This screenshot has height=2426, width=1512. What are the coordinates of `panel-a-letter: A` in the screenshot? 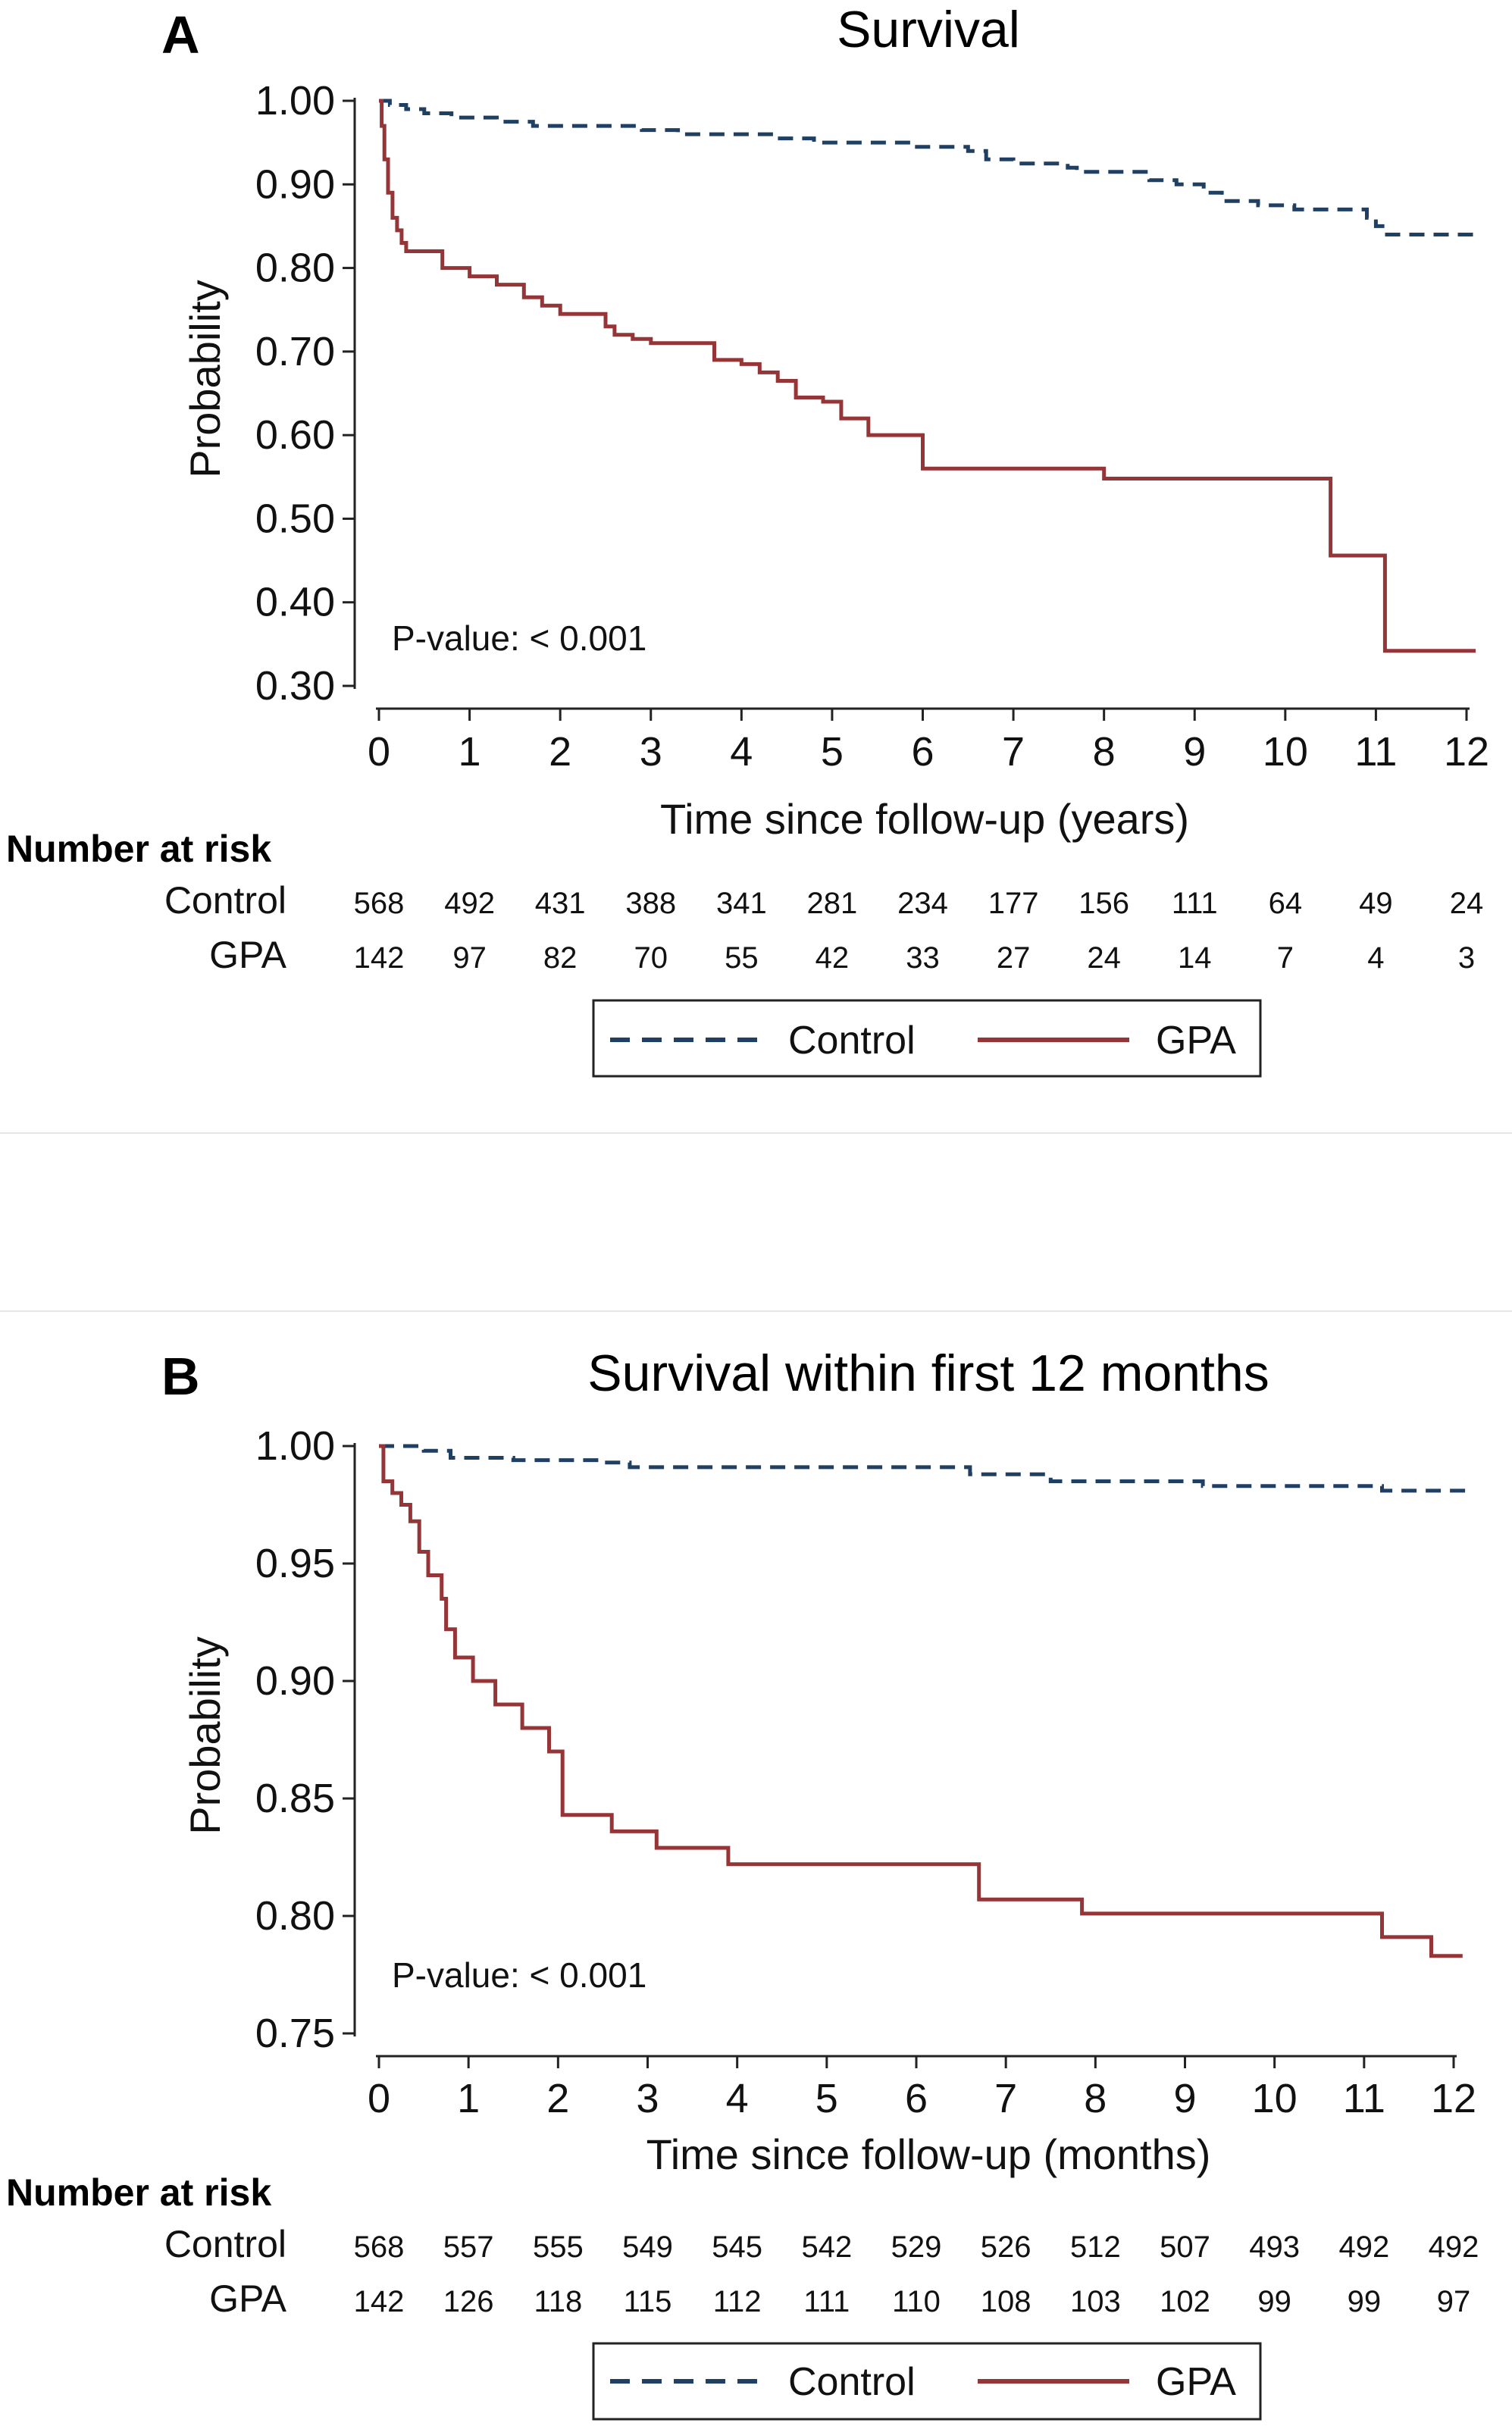 It's located at (180, 34).